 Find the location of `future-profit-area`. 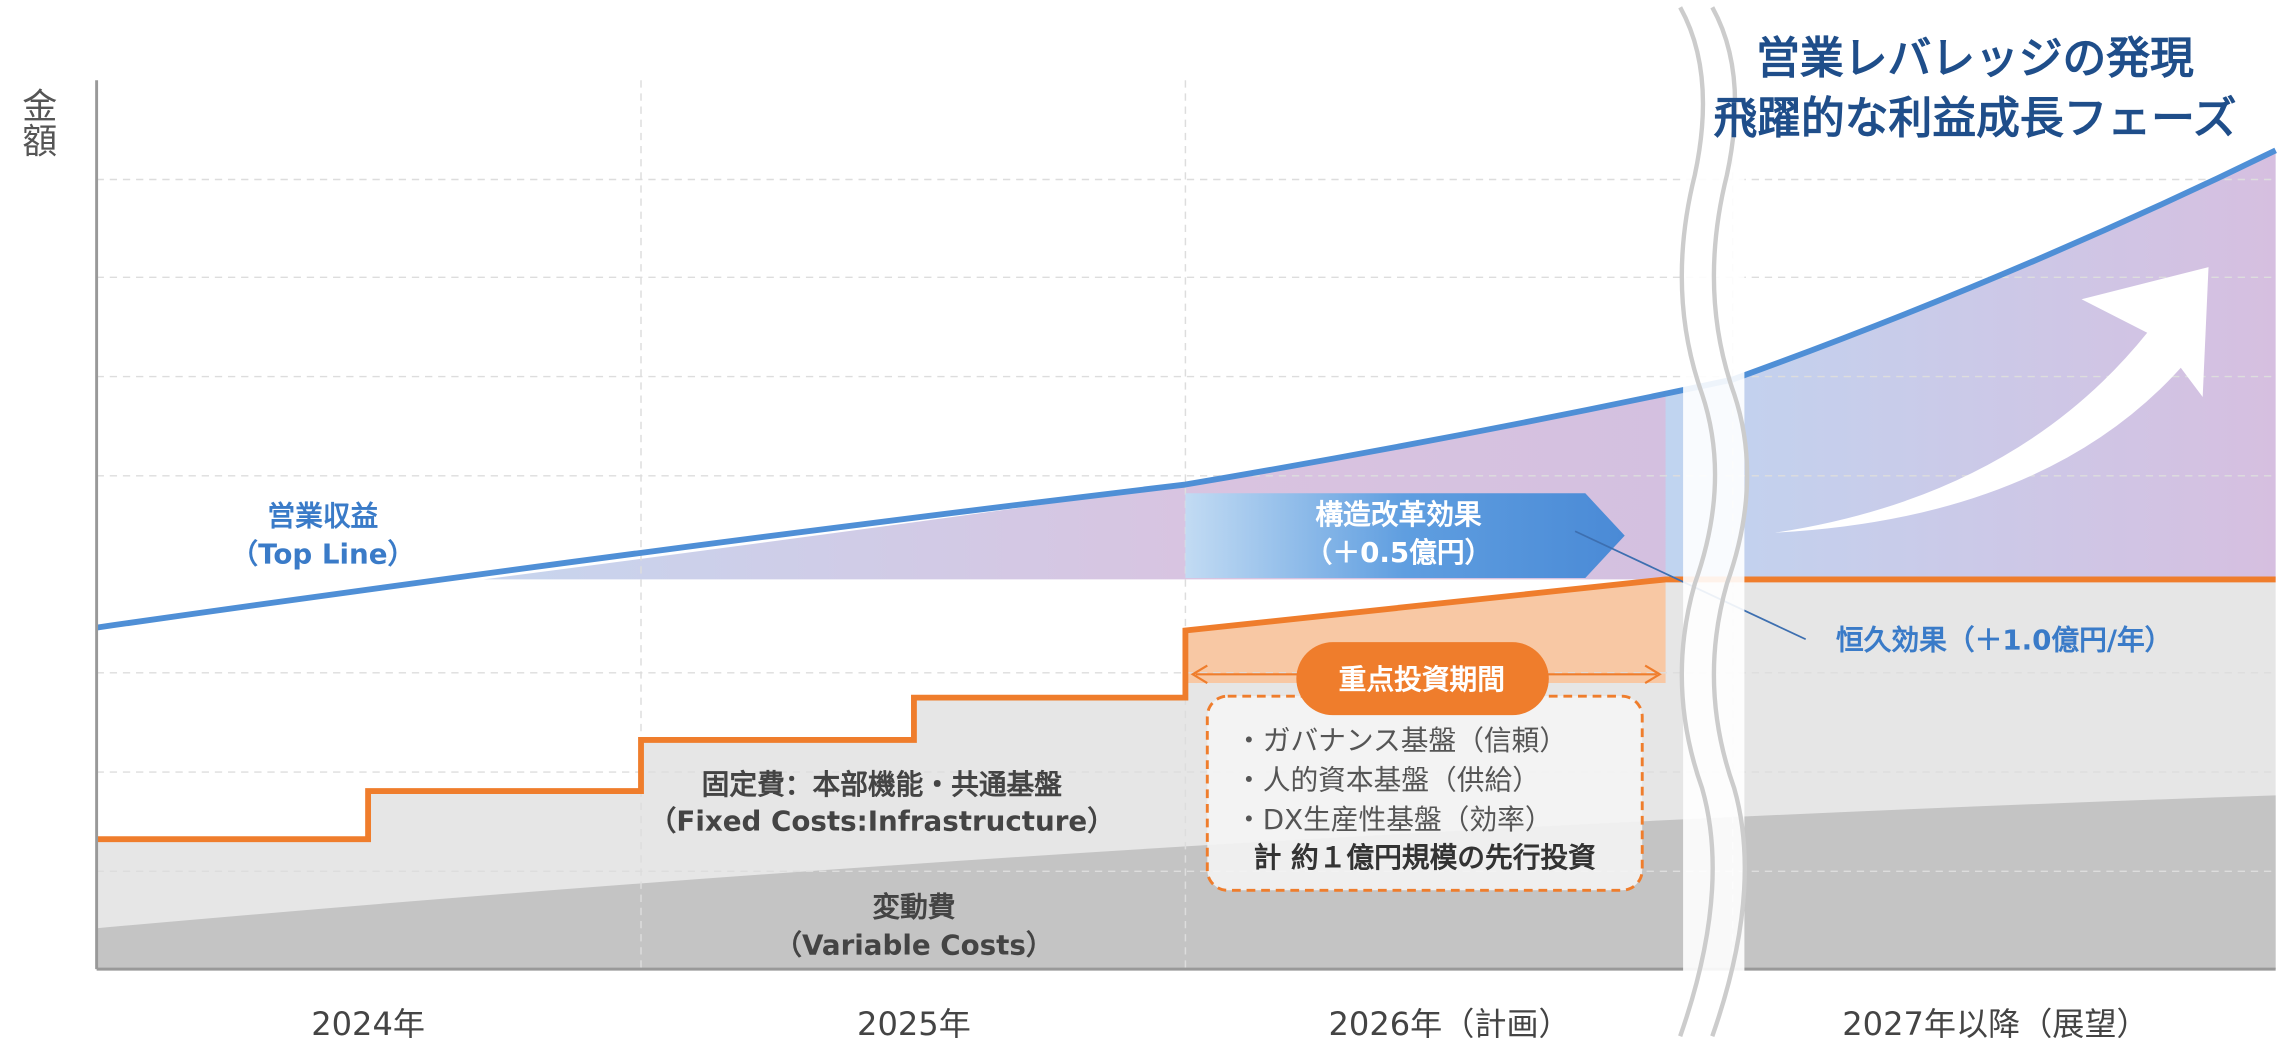

future-profit-area is located at coordinates (1970, 365).